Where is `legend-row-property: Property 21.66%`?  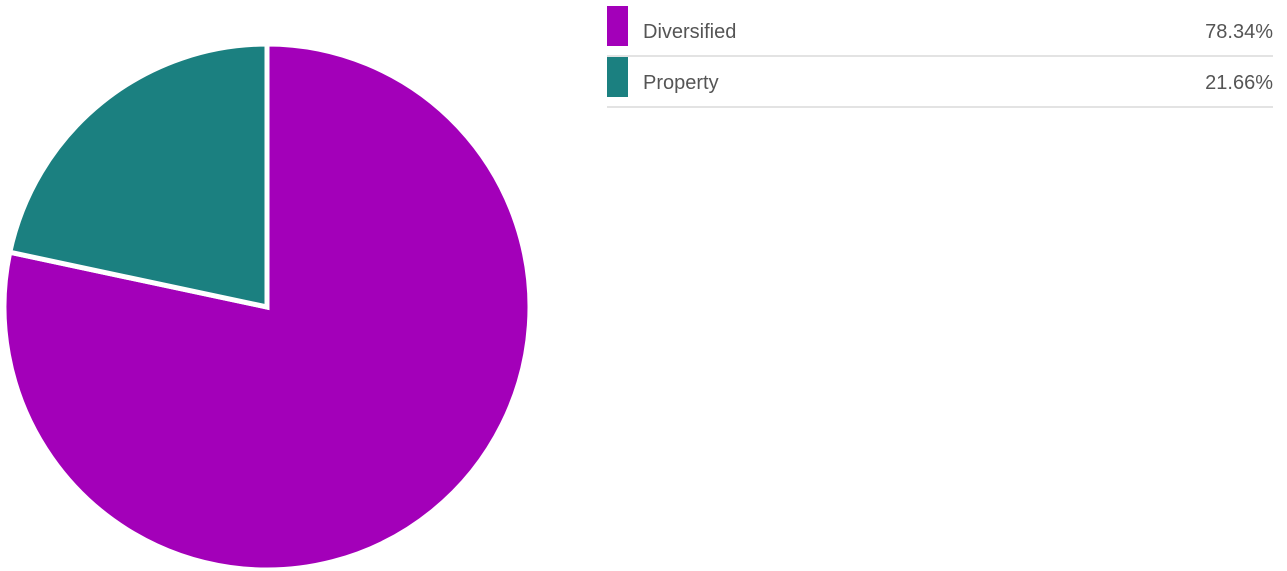
legend-row-property: Property 21.66% is located at coordinates (940, 82).